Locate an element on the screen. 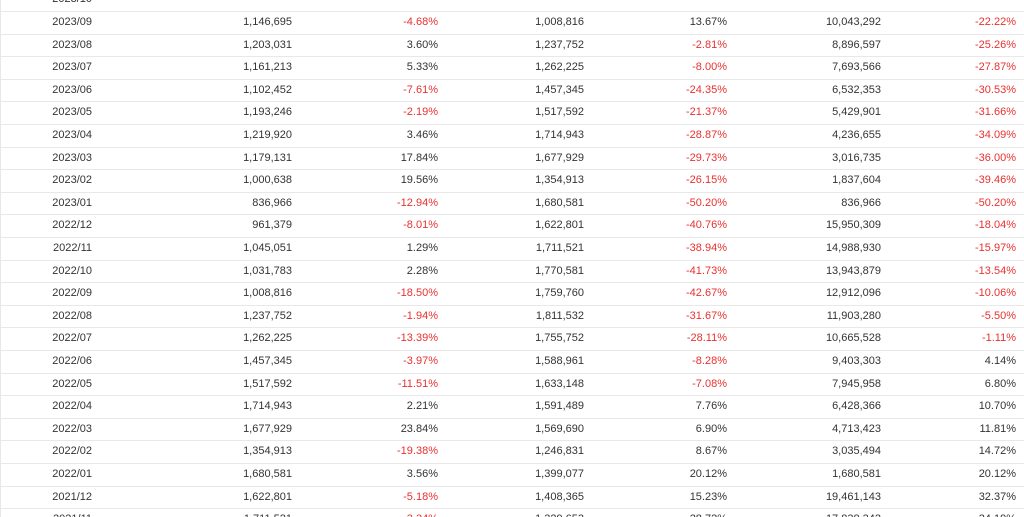 Image resolution: width=1024 pixels, height=517 pixels. cell-month: 2022/04 is located at coordinates (47, 407).